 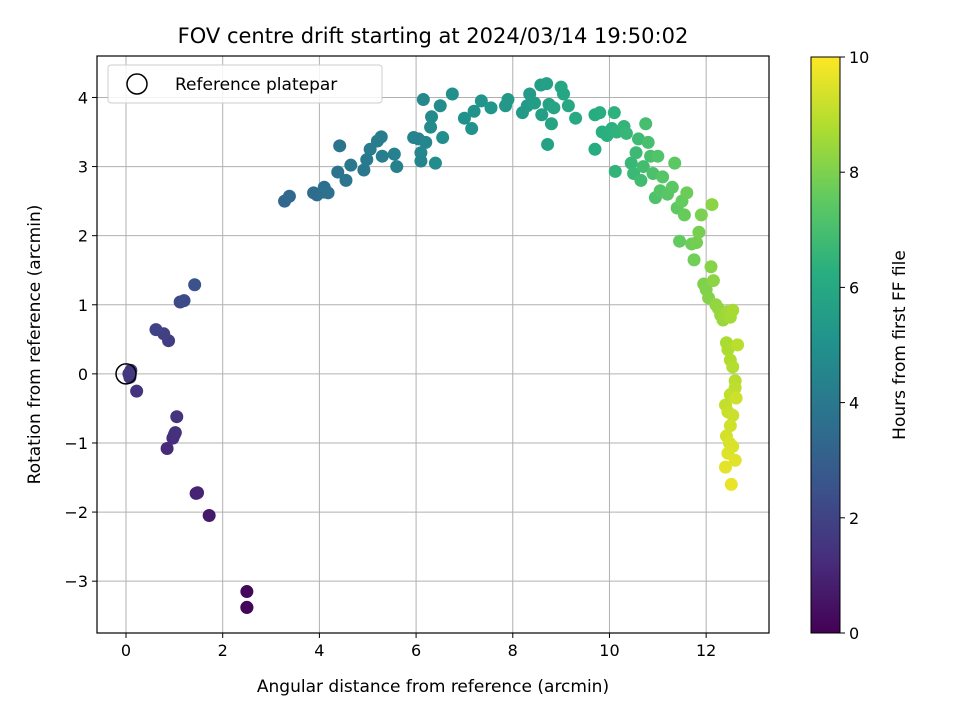 I want to click on colorbar-tick-label: 10, so click(x=859, y=57).